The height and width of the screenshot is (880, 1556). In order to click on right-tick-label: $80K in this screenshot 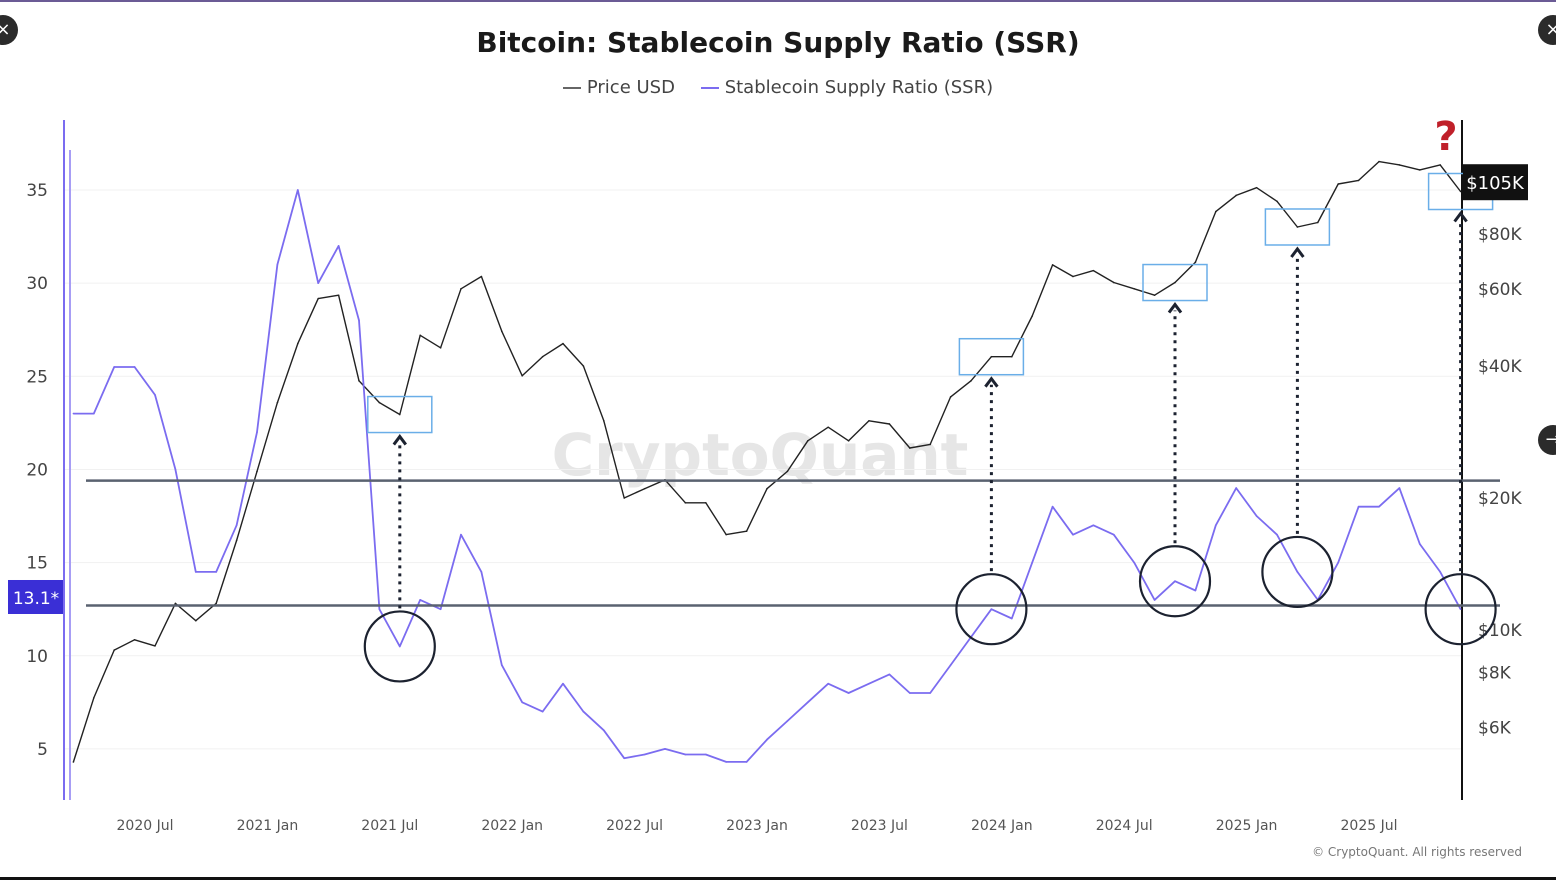, I will do `click(1500, 235)`.